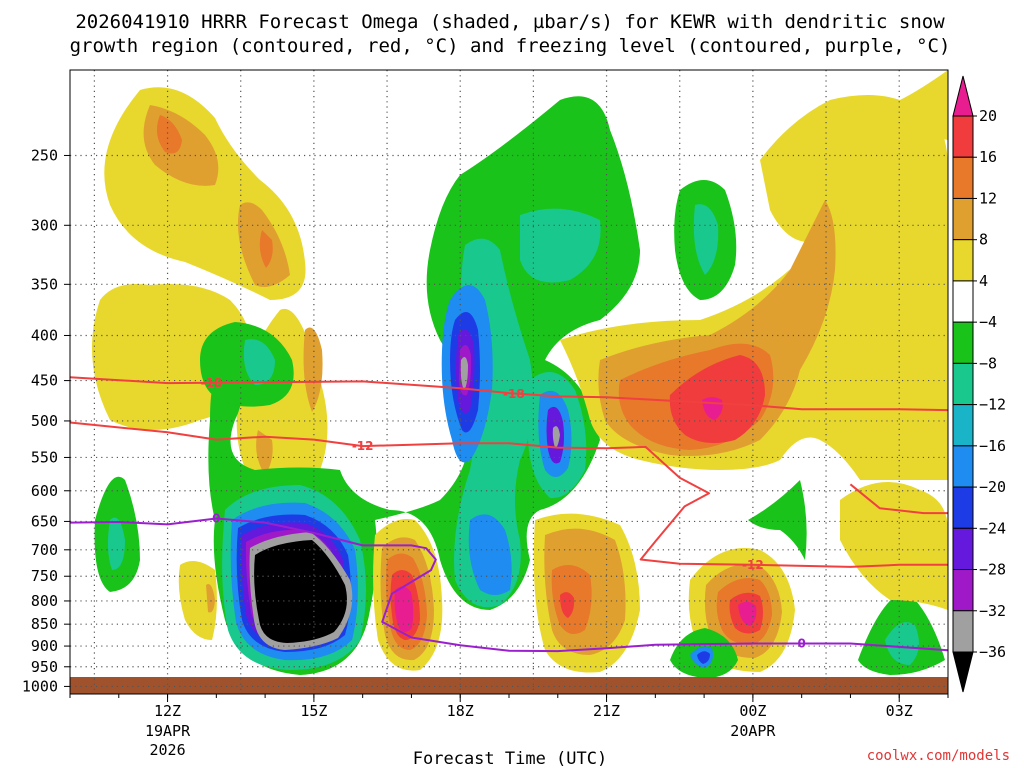 The width and height of the screenshot is (1024, 768). Describe the element at coordinates (490, 554) in the screenshot. I see `omega-field-blue-lower` at that location.